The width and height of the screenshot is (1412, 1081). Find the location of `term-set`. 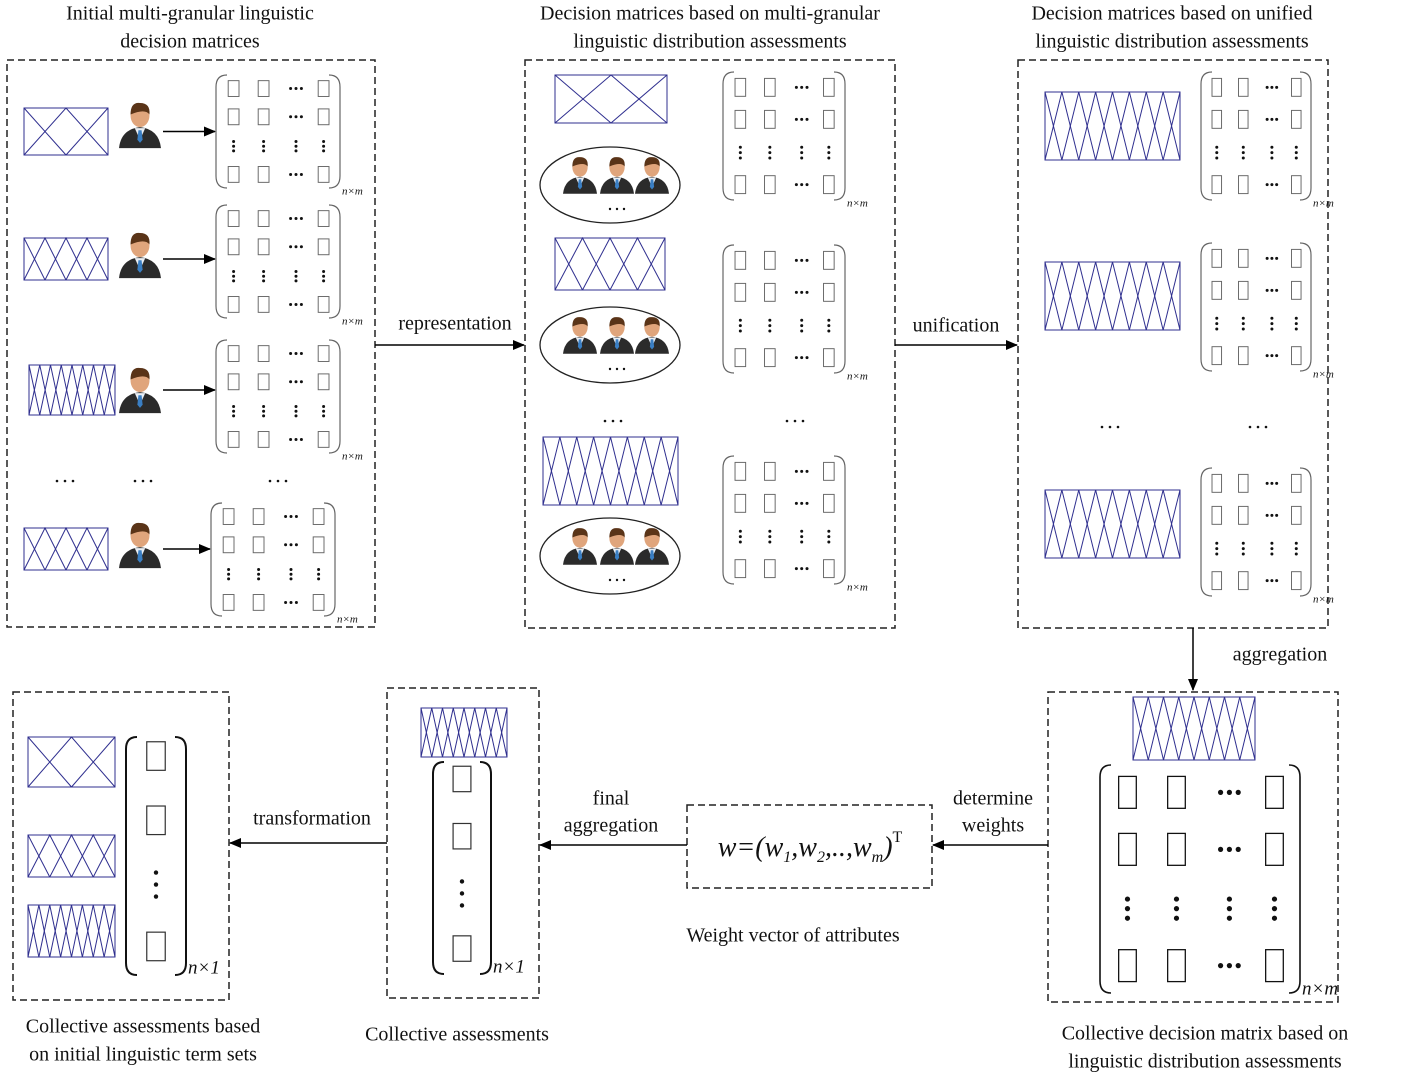

term-set is located at coordinates (66, 548).